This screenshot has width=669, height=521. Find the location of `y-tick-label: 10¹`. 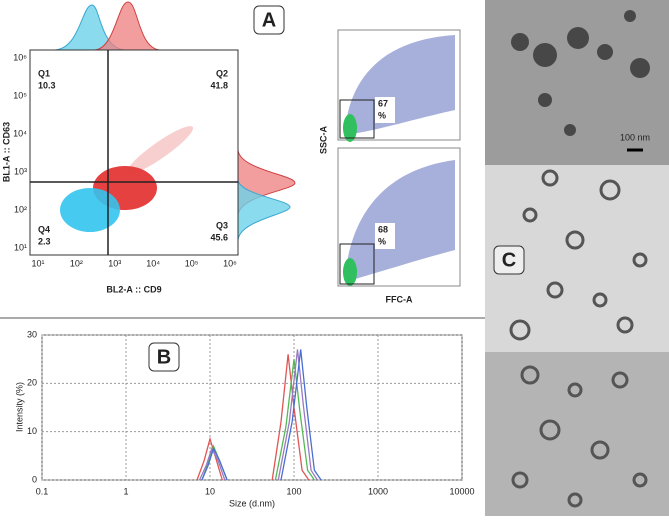

y-tick-label: 10¹ is located at coordinates (20, 247).